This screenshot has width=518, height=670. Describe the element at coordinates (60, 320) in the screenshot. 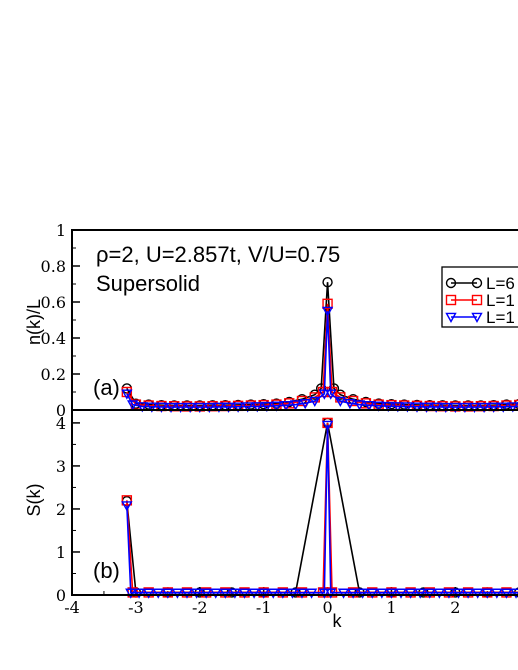

I see `panel-a-yticks: 0 0.2 0.4 0.6 0.8 1` at that location.